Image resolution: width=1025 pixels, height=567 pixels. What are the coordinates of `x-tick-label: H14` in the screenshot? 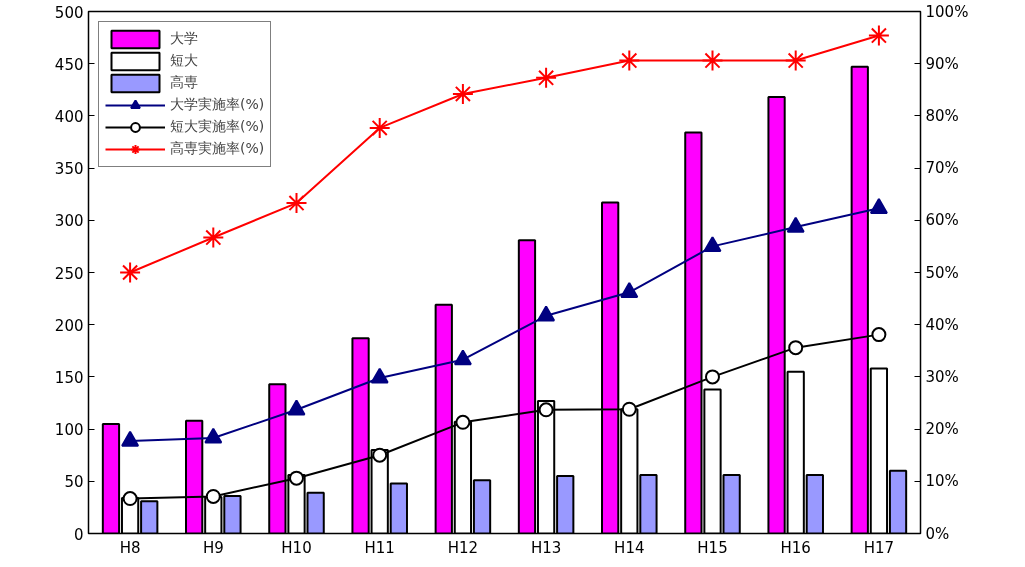 It's located at (629, 547).